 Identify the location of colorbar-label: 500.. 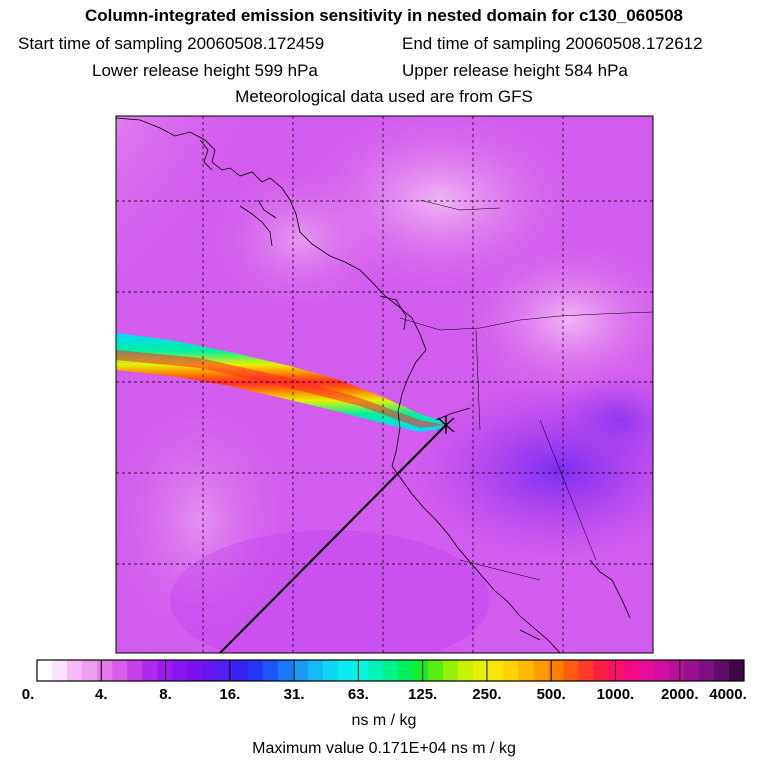
(551, 694).